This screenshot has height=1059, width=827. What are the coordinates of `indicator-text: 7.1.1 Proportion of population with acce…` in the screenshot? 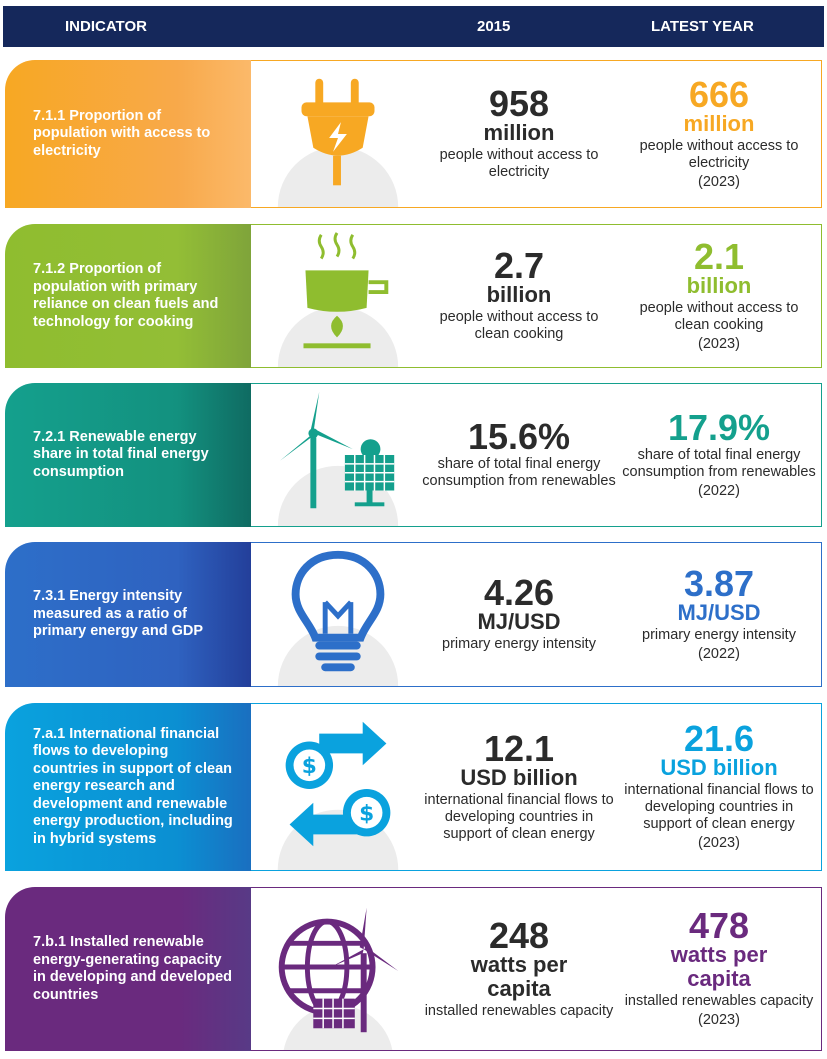 It's located at (122, 133).